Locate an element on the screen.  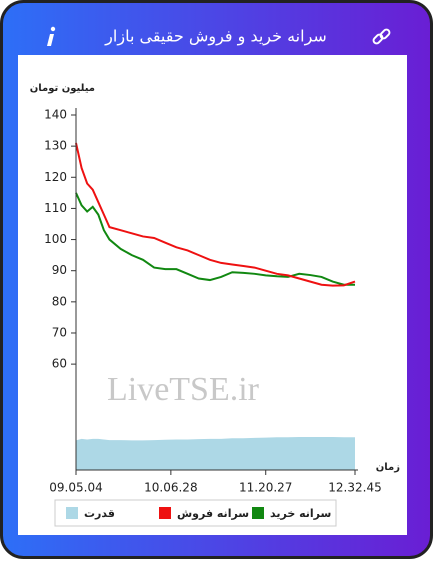
y-axis-label: میلیون تومان is located at coordinates (62, 88).